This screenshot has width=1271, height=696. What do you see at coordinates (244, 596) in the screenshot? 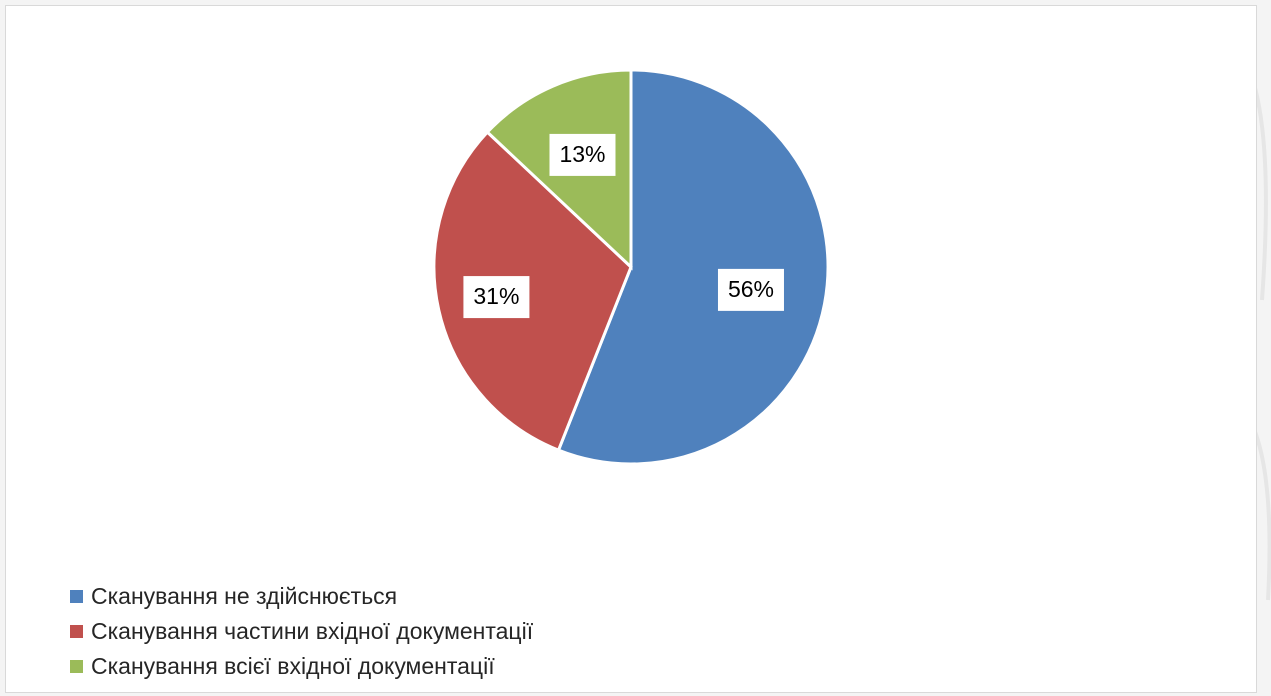
I see `legend-label-0: Сканування не здійснюється` at bounding box center [244, 596].